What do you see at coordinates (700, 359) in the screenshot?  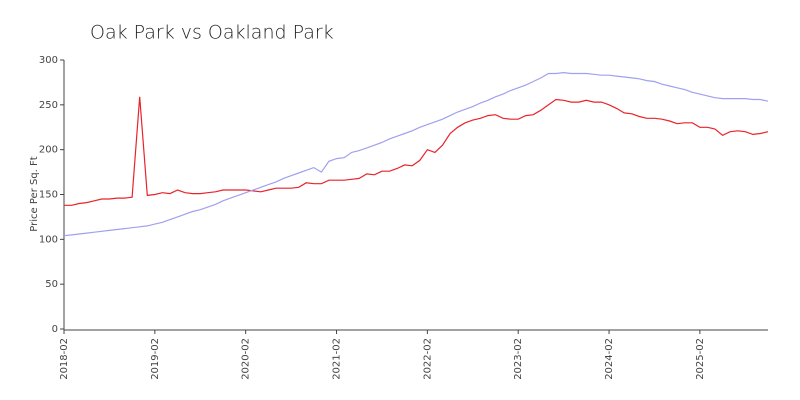 I see `x-tick-label: 2025-02` at bounding box center [700, 359].